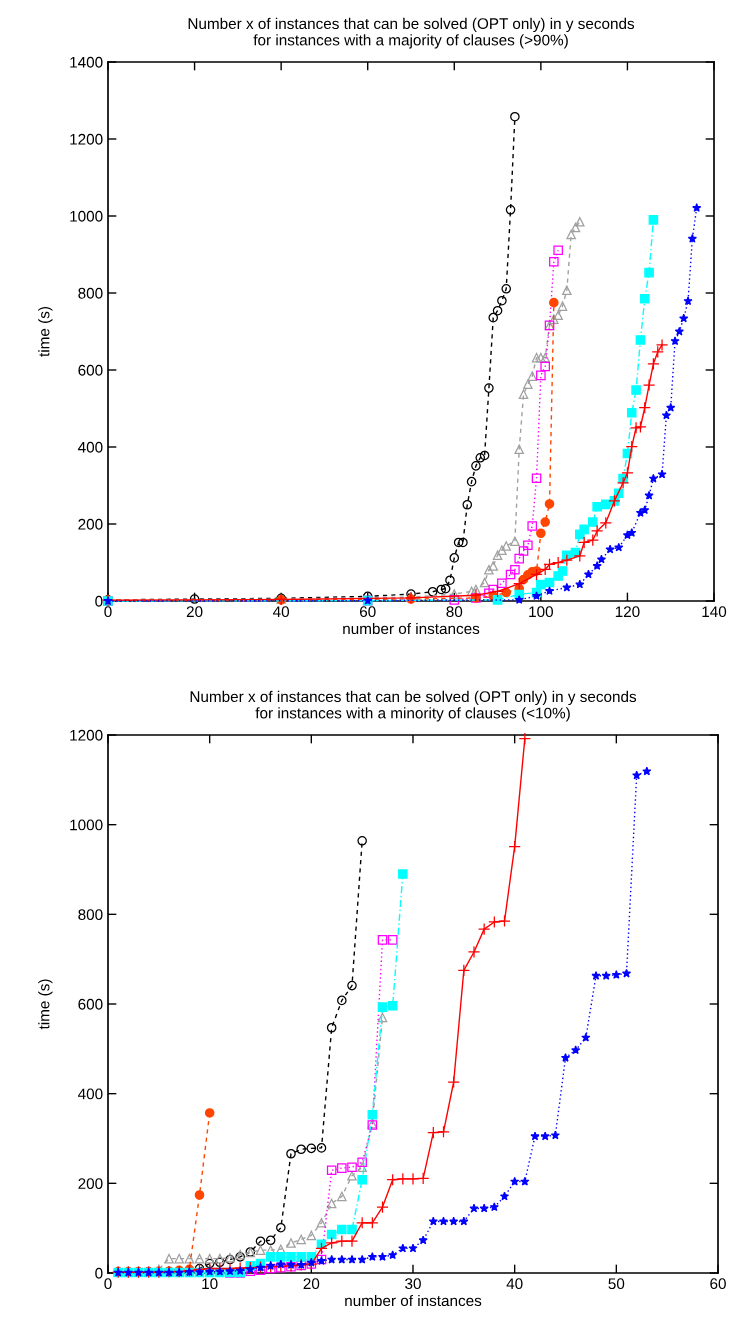 The height and width of the screenshot is (1332, 735). Describe the element at coordinates (413, 1284) in the screenshot. I see `x-tick-label: 30` at that location.